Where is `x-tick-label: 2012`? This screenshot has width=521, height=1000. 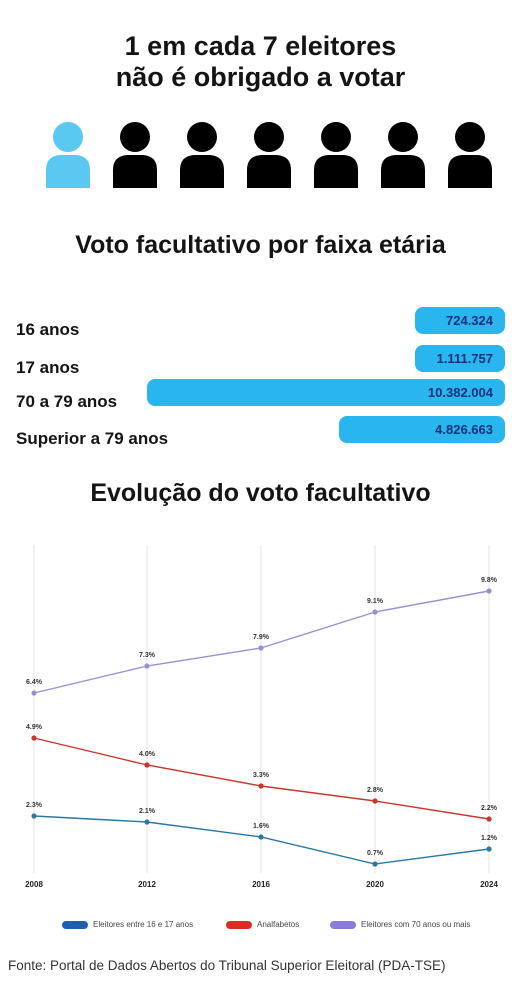 x-tick-label: 2012 is located at coordinates (147, 884).